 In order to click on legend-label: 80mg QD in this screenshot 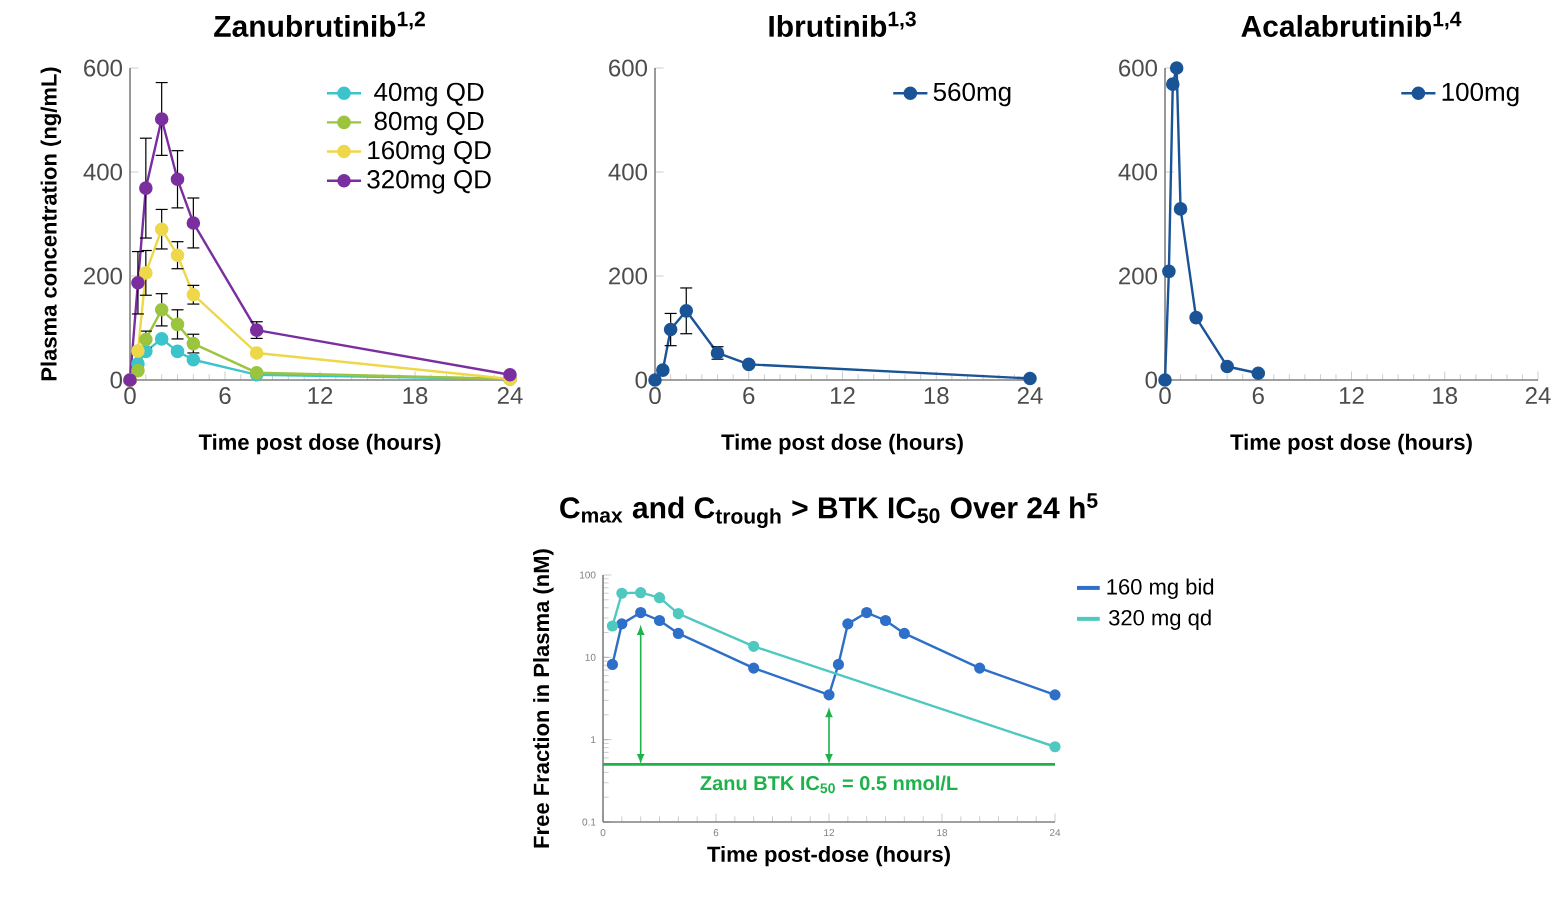, I will do `click(429, 123)`.